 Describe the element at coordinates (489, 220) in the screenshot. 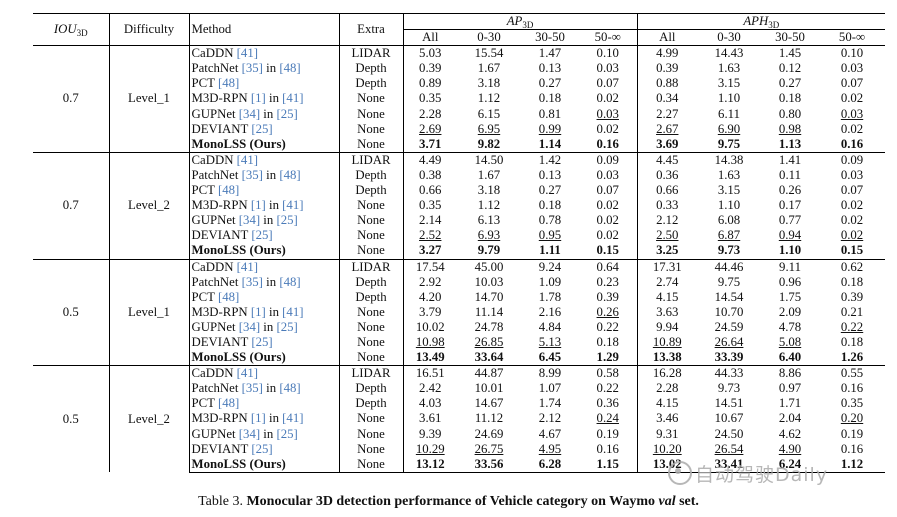

I see `metric-cell: 6.13` at that location.